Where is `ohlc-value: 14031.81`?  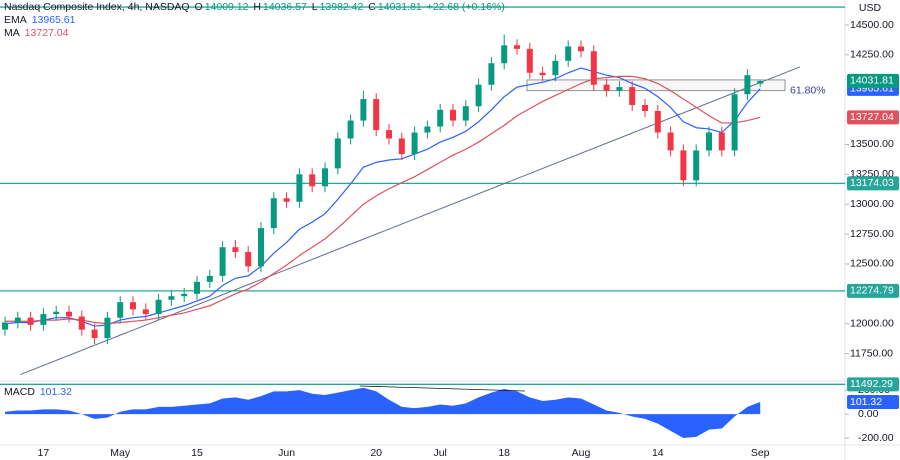
ohlc-value: 14031.81 is located at coordinates (399, 7).